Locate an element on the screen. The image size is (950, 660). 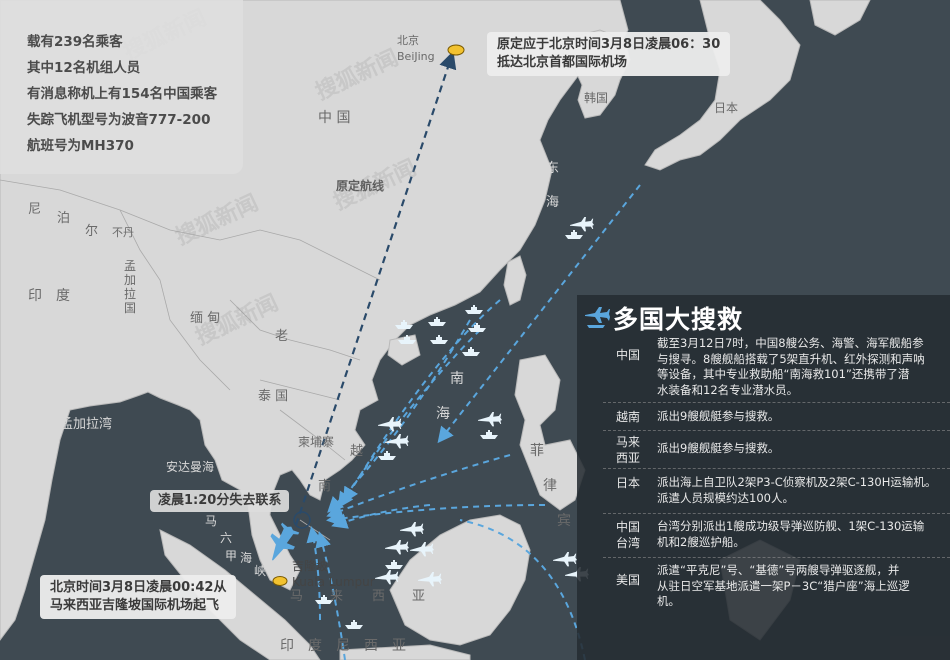
label-china: 中 国 is located at coordinates (334, 118).